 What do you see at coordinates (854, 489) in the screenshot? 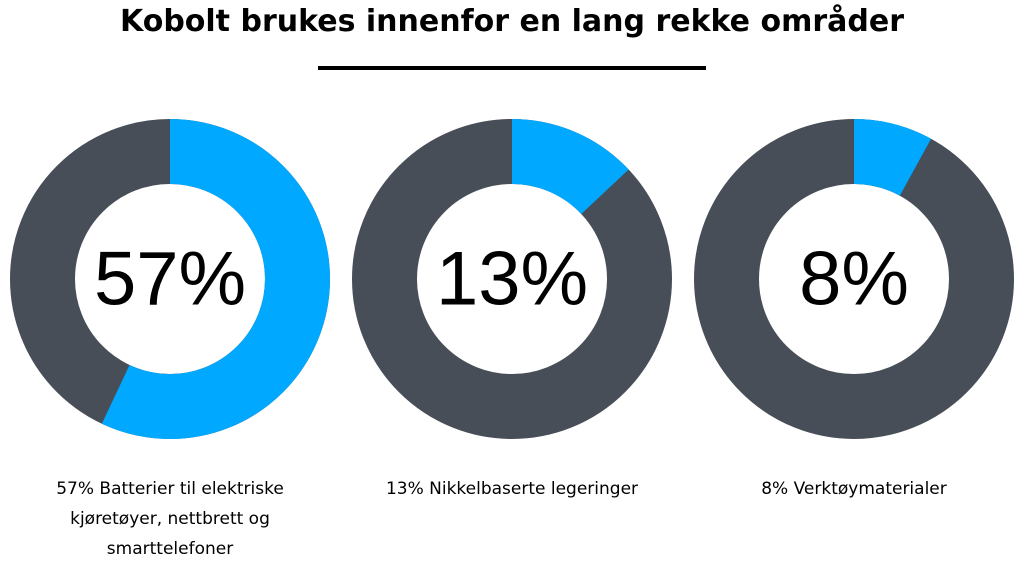
I see `caption: 8% Verktøymaterialer` at bounding box center [854, 489].